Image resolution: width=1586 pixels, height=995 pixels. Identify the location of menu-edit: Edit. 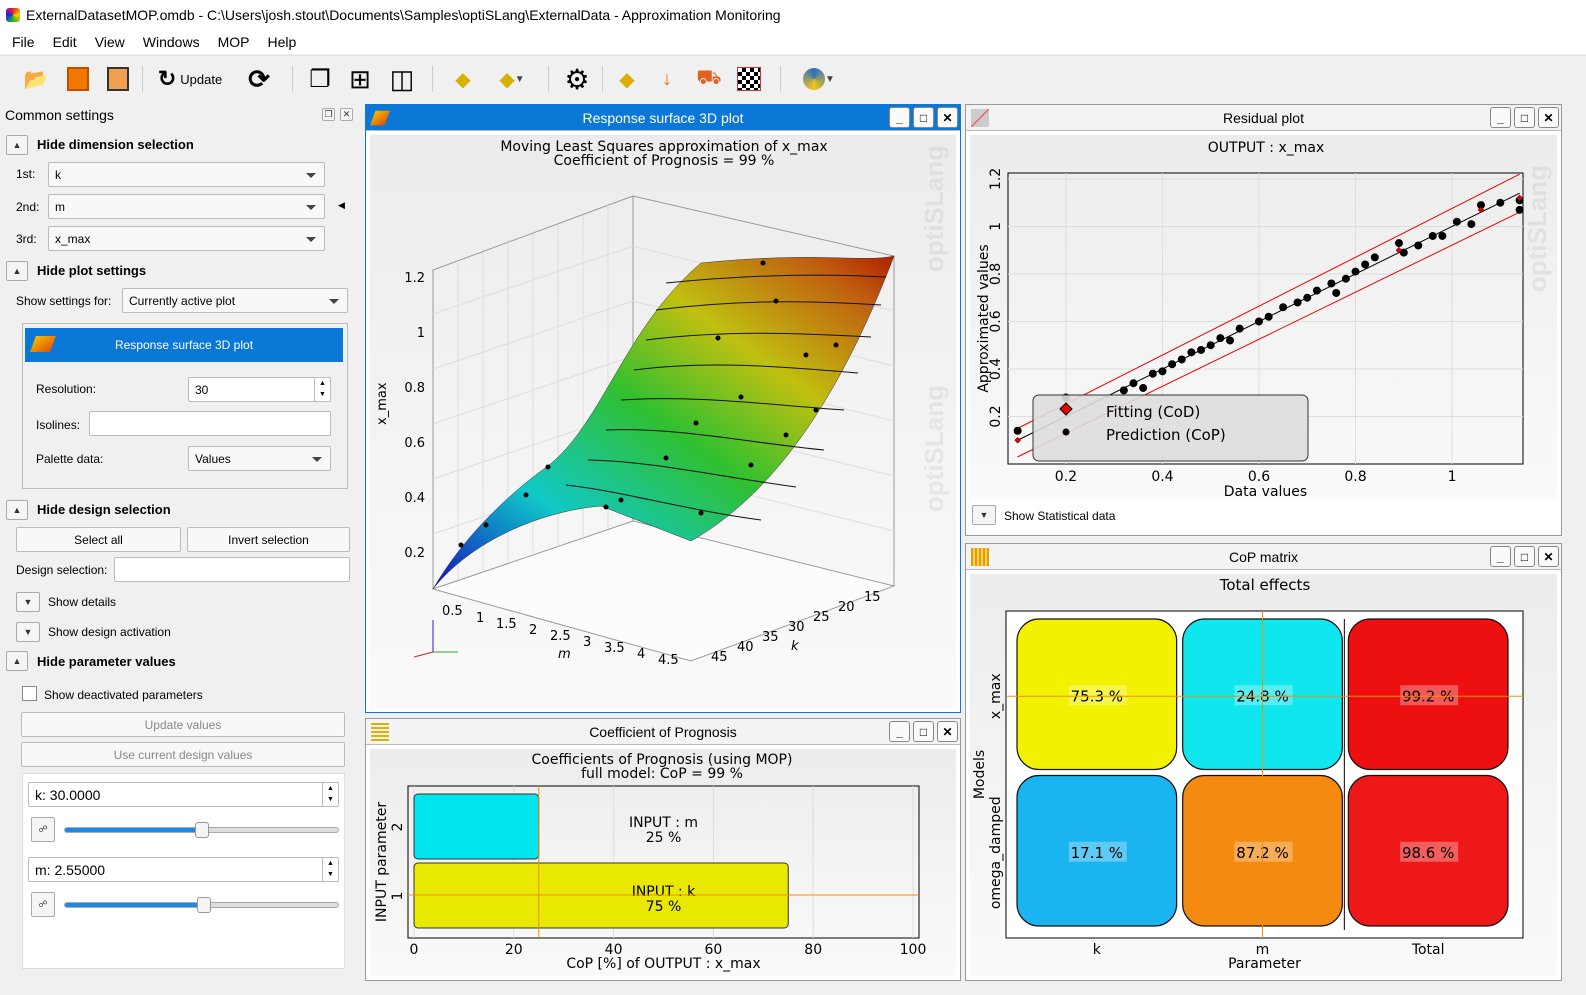
(64, 42).